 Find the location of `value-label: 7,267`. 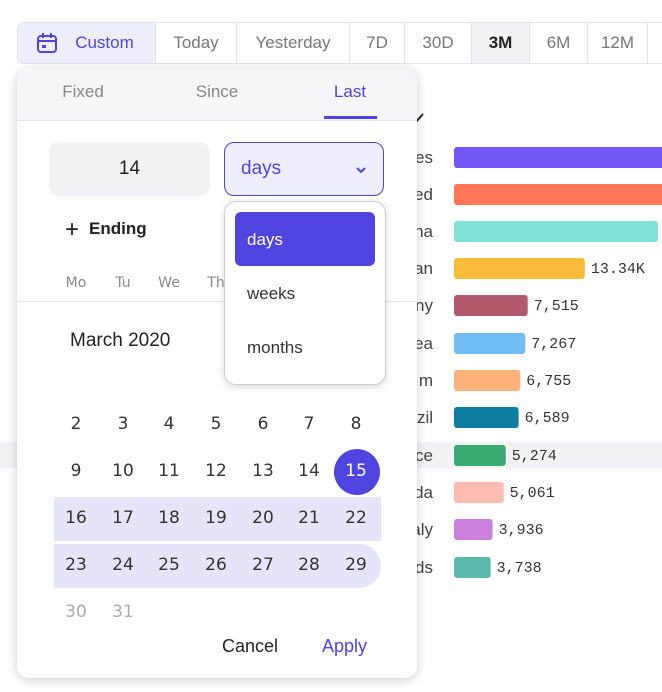

value-label: 7,267 is located at coordinates (553, 344).